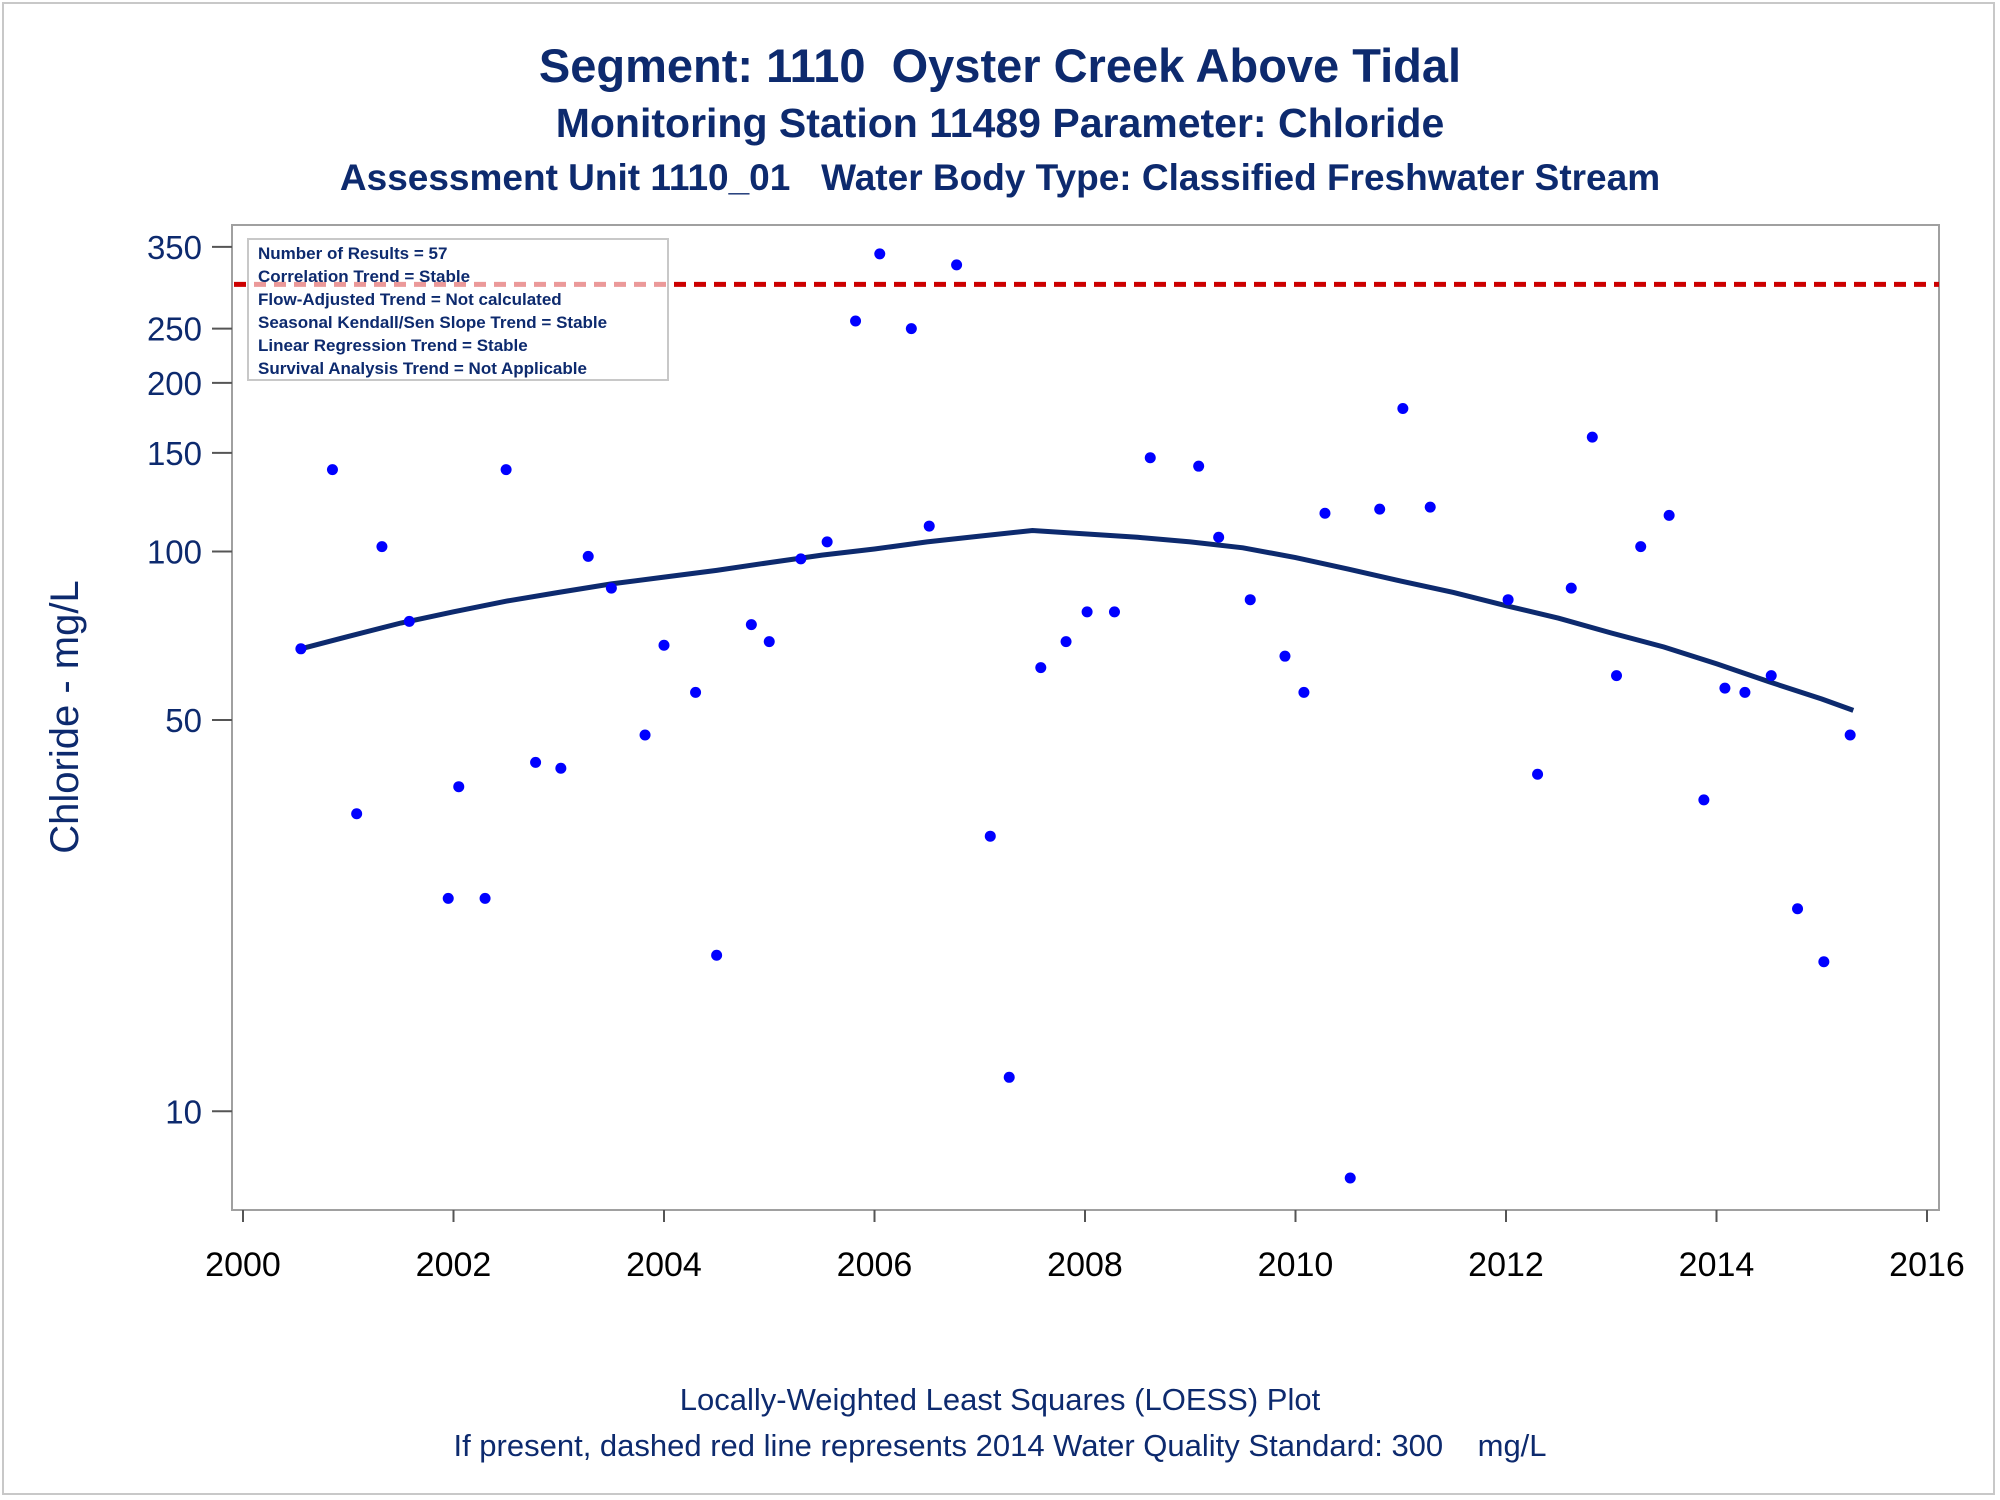 The height and width of the screenshot is (1500, 2000). I want to click on stats-line: Correlation Trend = Stable, so click(364, 276).